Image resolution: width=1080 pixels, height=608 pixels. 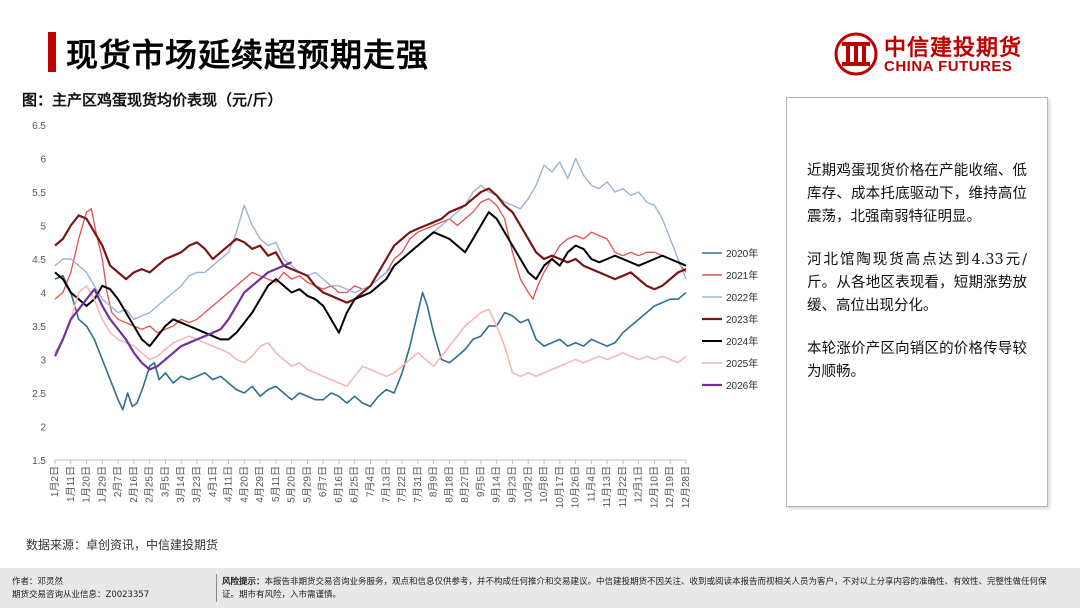 I want to click on x-tick-label: 8月27日, so click(x=465, y=484).